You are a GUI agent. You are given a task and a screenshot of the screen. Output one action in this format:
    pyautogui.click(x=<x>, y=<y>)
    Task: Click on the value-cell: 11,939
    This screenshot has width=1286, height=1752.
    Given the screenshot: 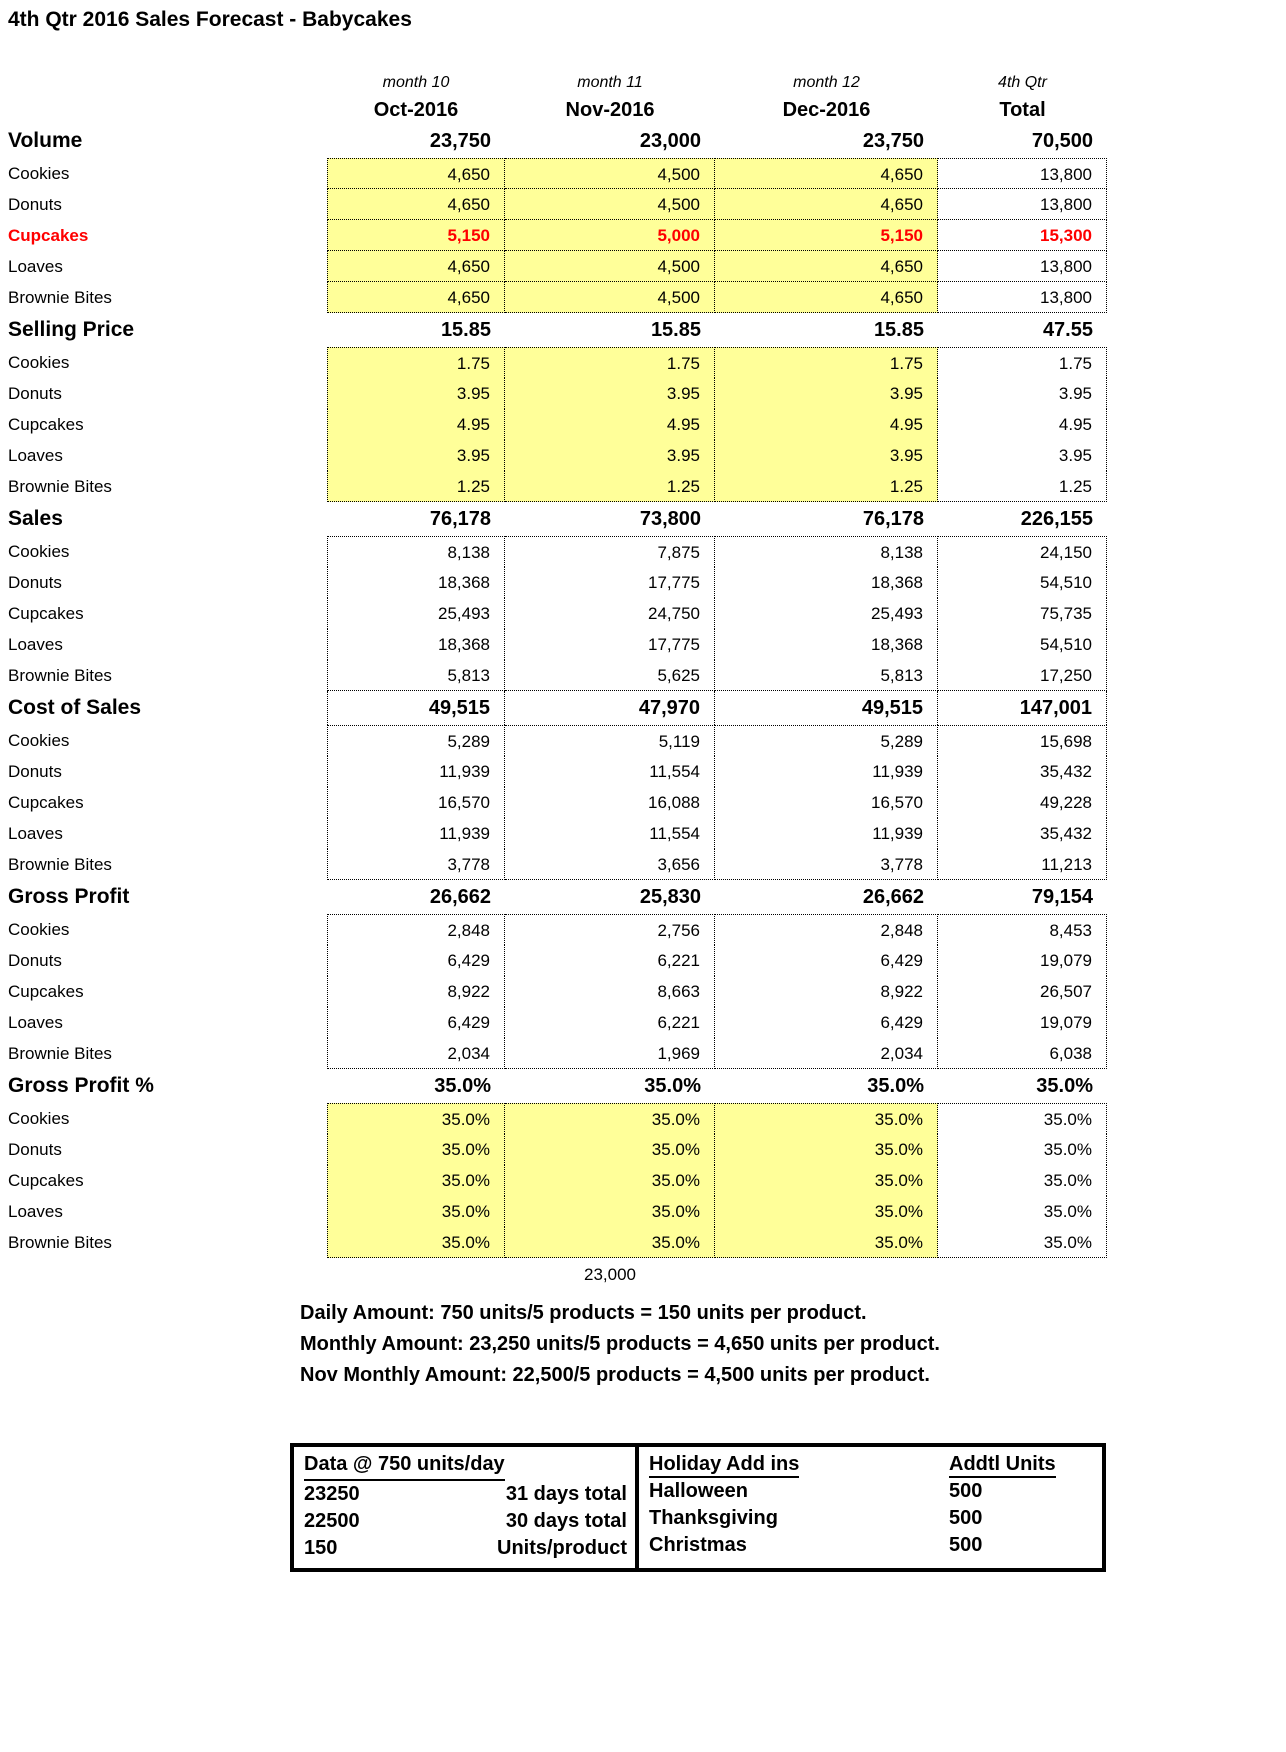 What is the action you would take?
    pyautogui.click(x=826, y=833)
    